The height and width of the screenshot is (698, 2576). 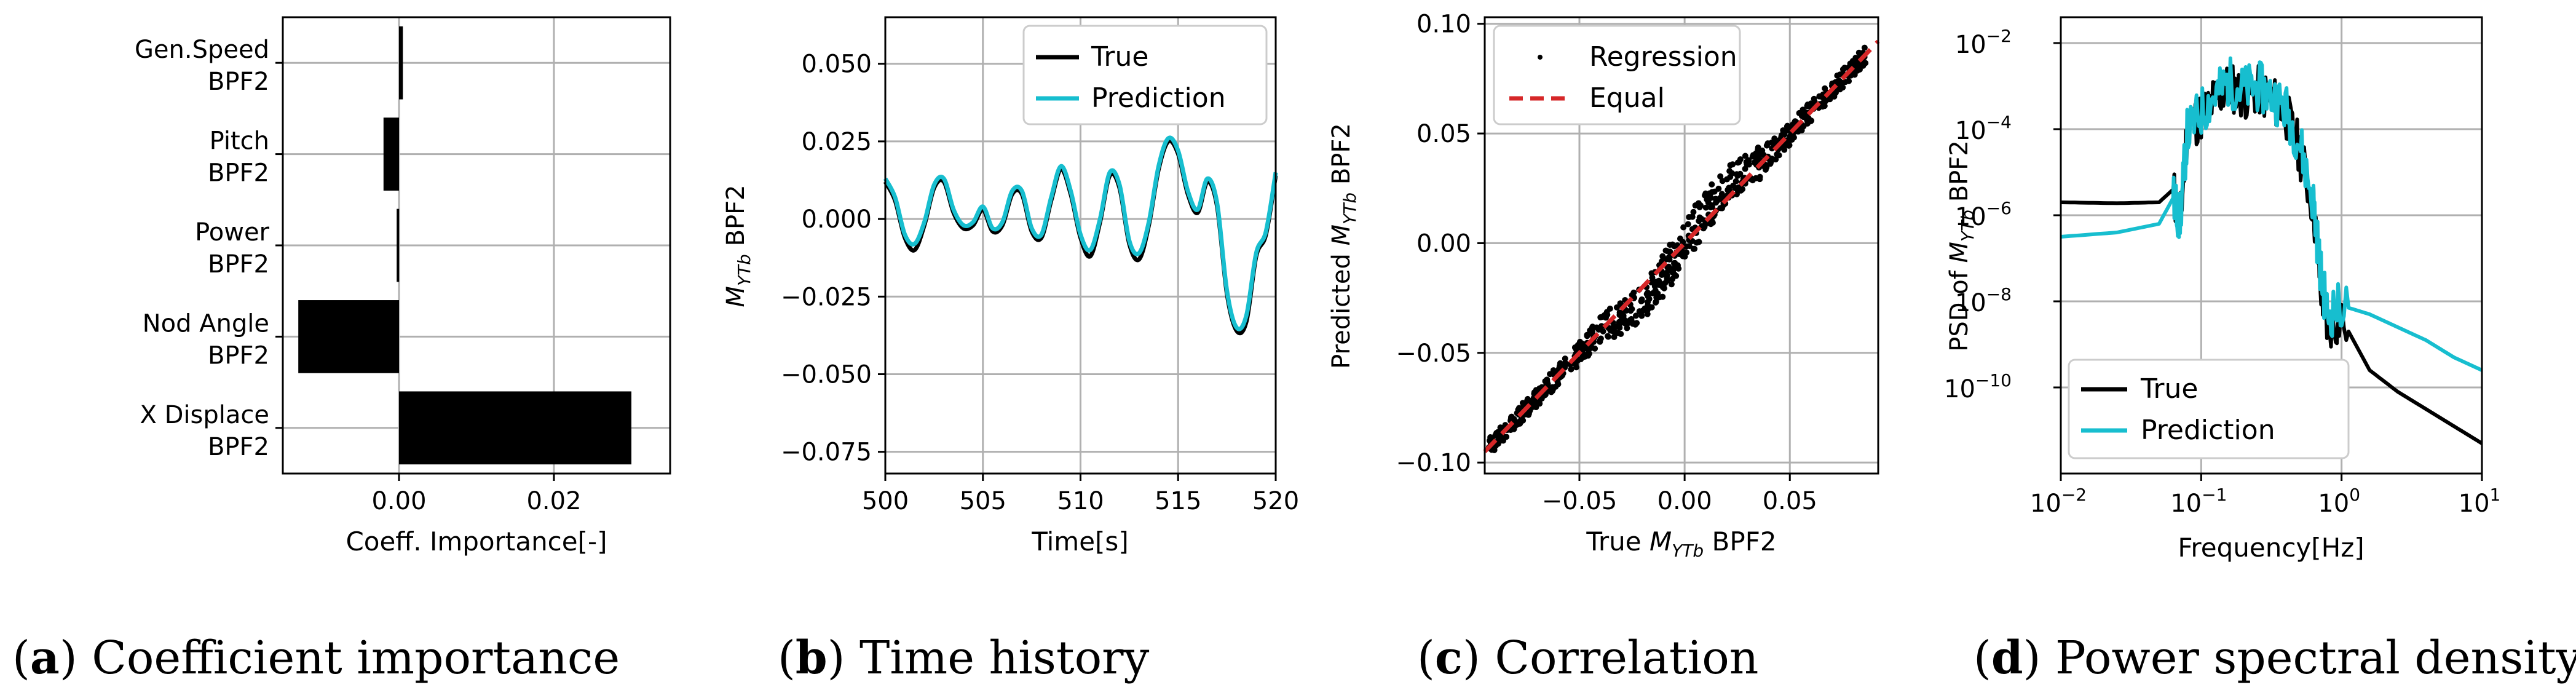 I want to click on panel-c-y-tick-label: 0.00, so click(x=1444, y=243).